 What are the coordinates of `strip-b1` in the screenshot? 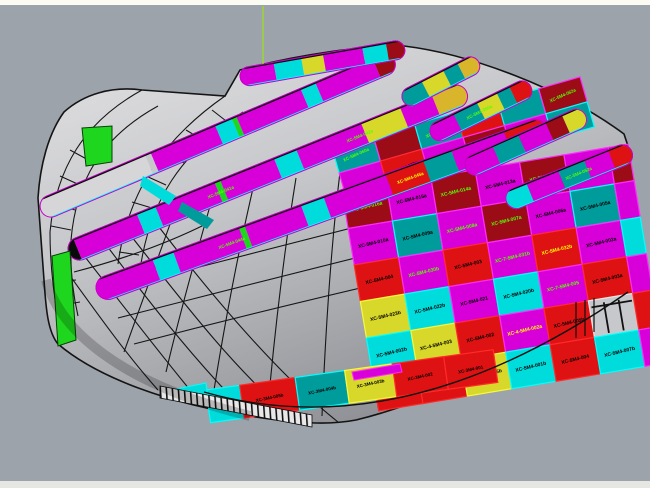 It's located at (441, 81).